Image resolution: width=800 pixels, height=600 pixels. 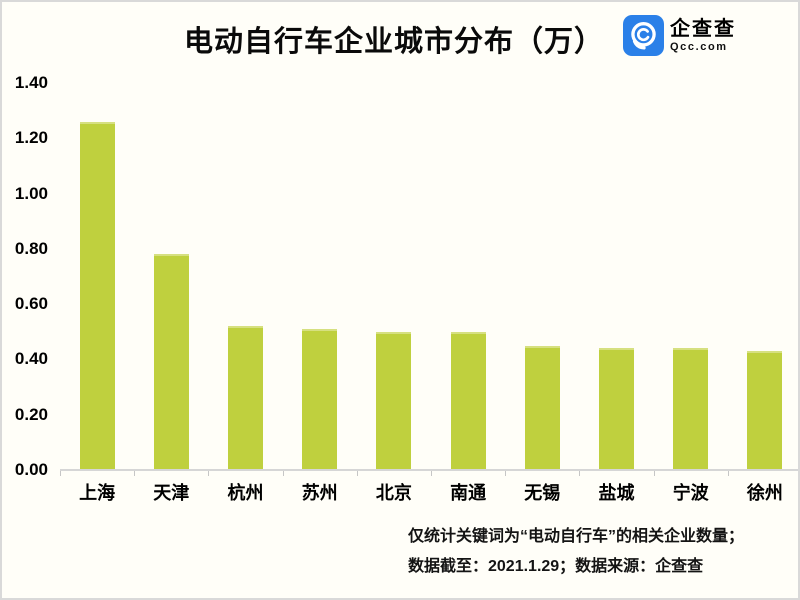 What do you see at coordinates (616, 409) in the screenshot?
I see `bar-盐城` at bounding box center [616, 409].